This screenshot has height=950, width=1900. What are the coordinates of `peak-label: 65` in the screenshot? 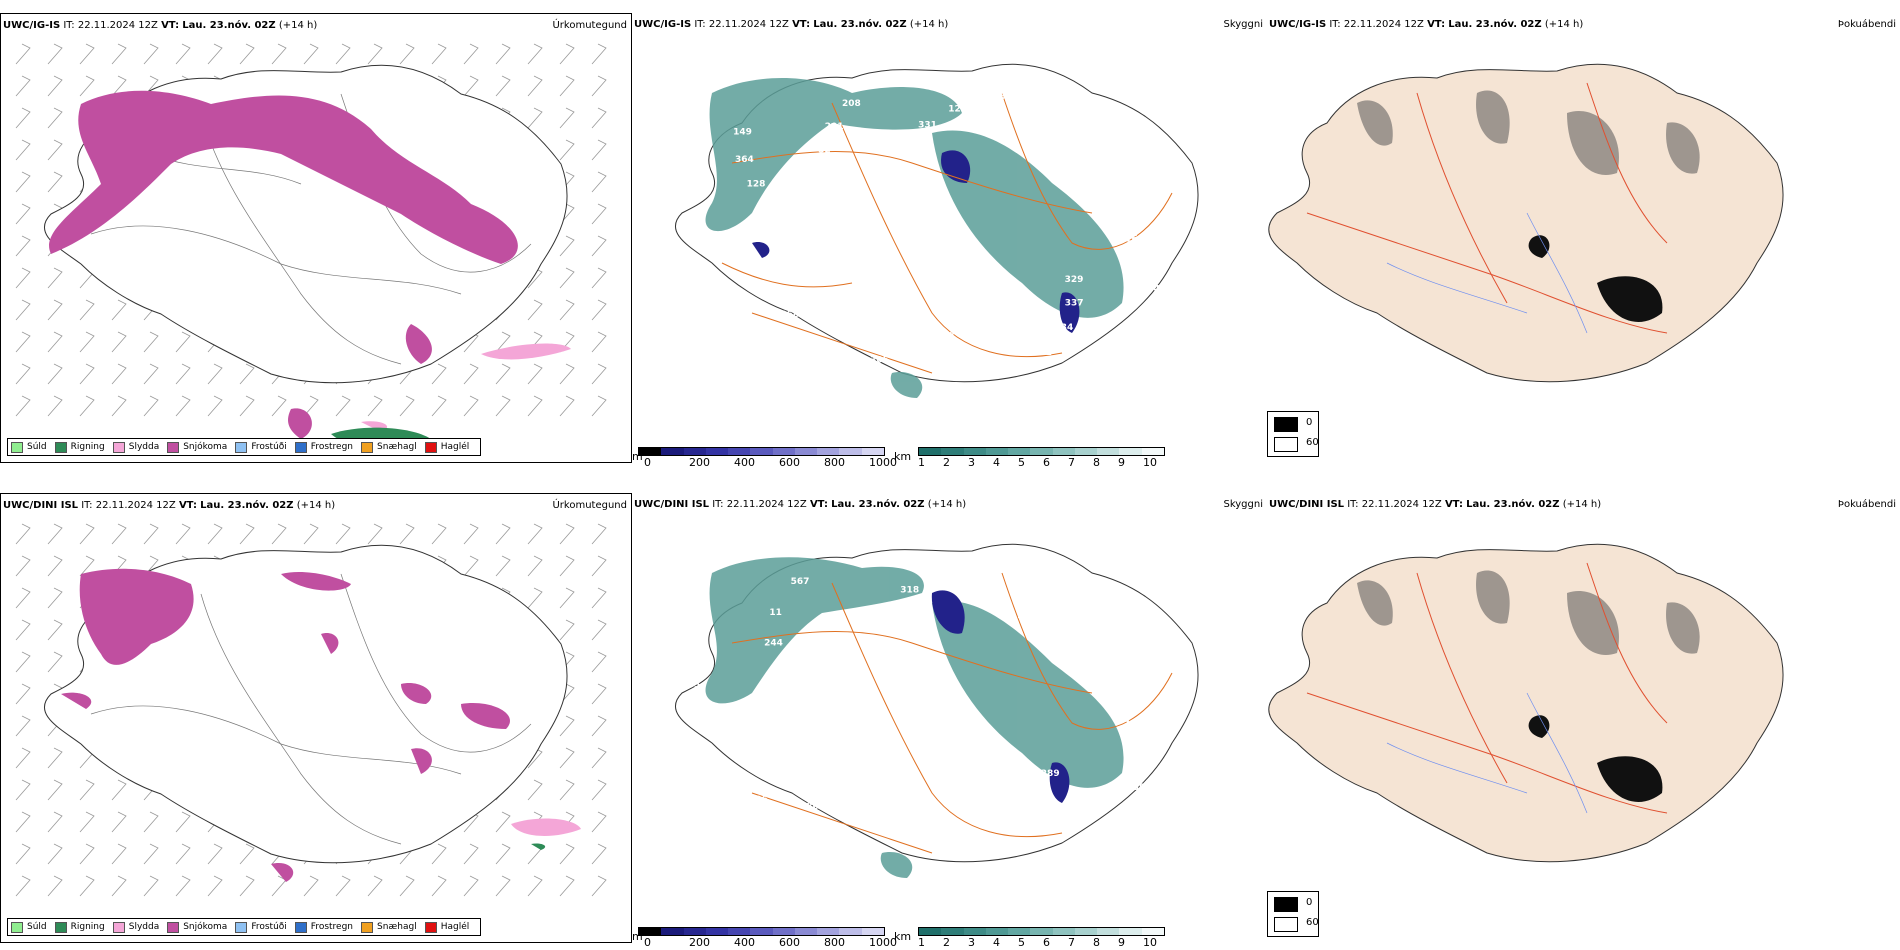 It's located at (1160, 153).